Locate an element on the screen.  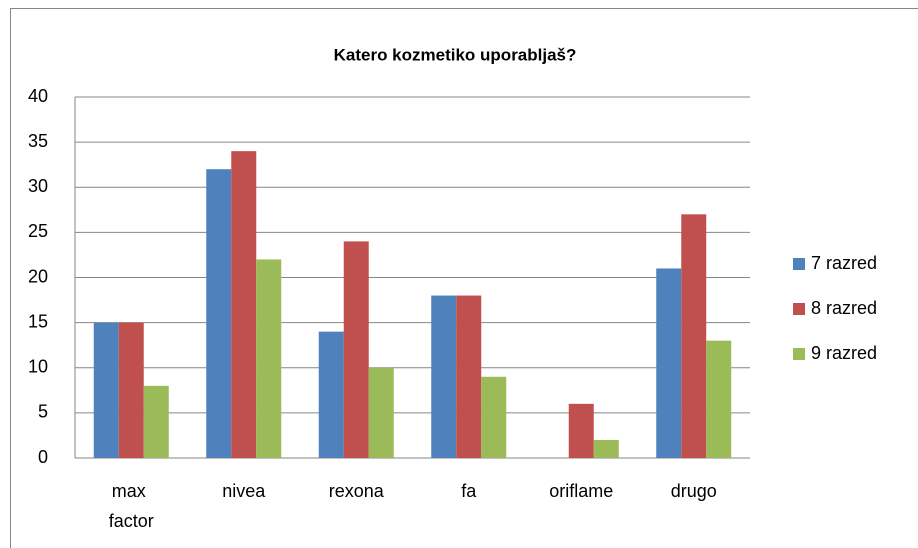
chart-title: Katero kozmetiko uporabljaš? is located at coordinates (455, 54).